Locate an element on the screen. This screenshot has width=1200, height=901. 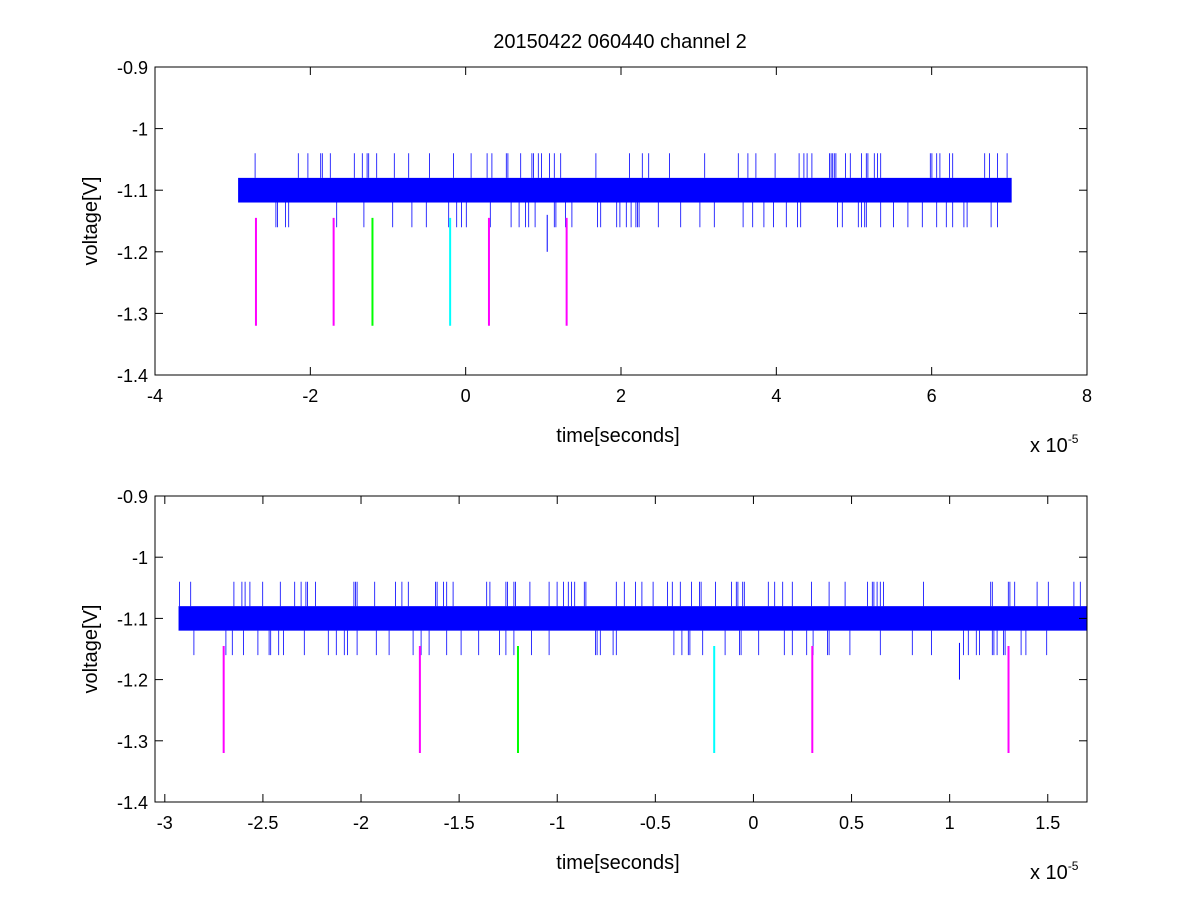
top-x-tick-label: -4 is located at coordinates (155, 396).